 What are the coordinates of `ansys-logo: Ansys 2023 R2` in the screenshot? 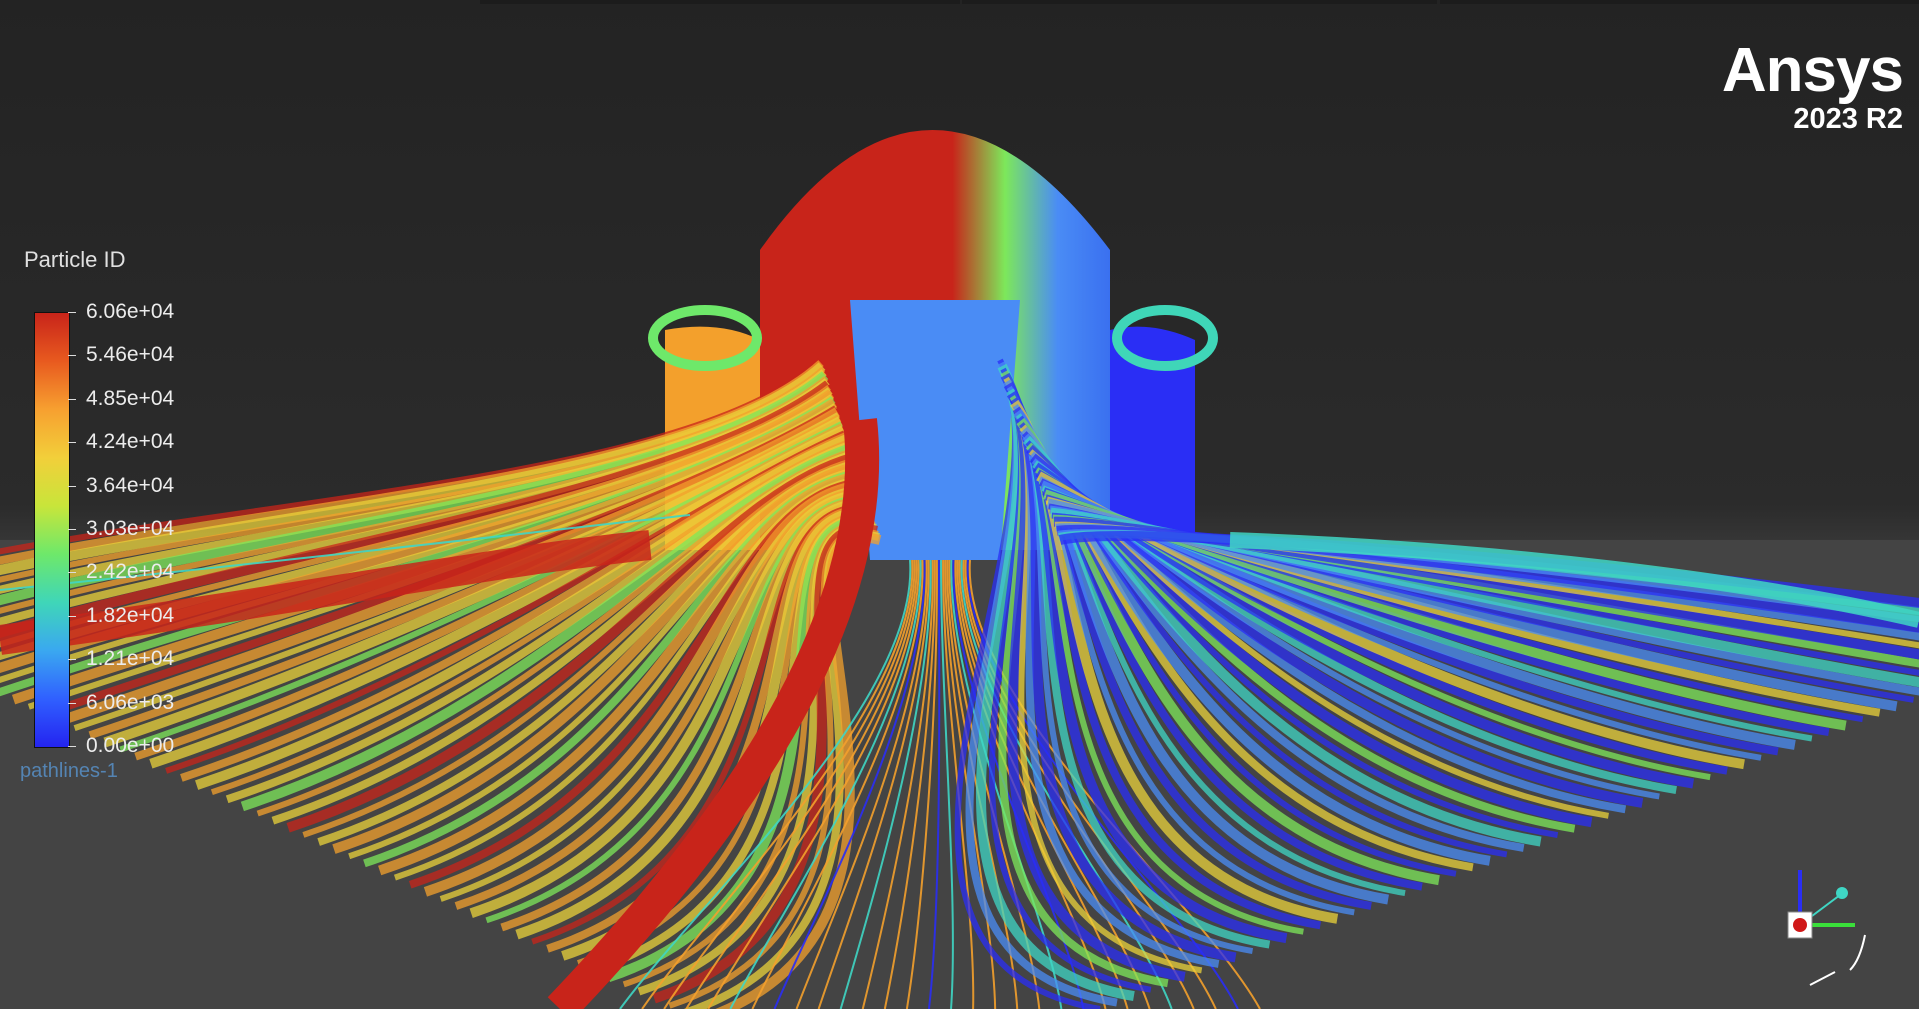 It's located at (1812, 85).